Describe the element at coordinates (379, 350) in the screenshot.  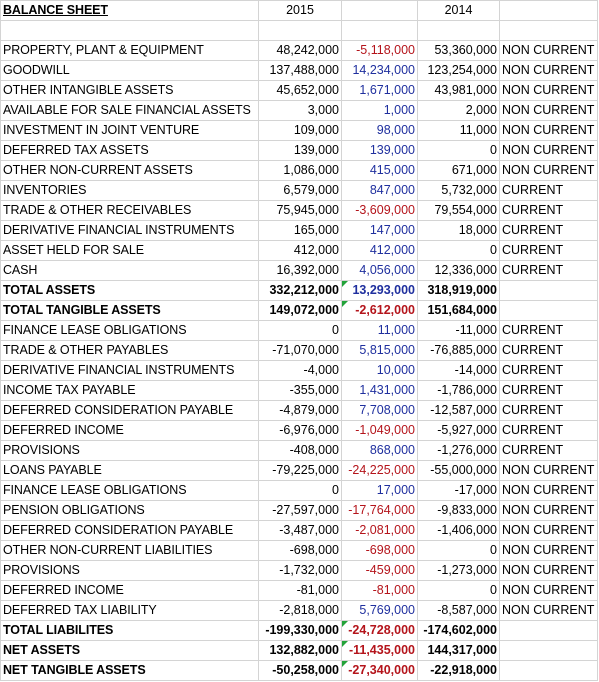
I see `change-cell: 5,815,000` at that location.